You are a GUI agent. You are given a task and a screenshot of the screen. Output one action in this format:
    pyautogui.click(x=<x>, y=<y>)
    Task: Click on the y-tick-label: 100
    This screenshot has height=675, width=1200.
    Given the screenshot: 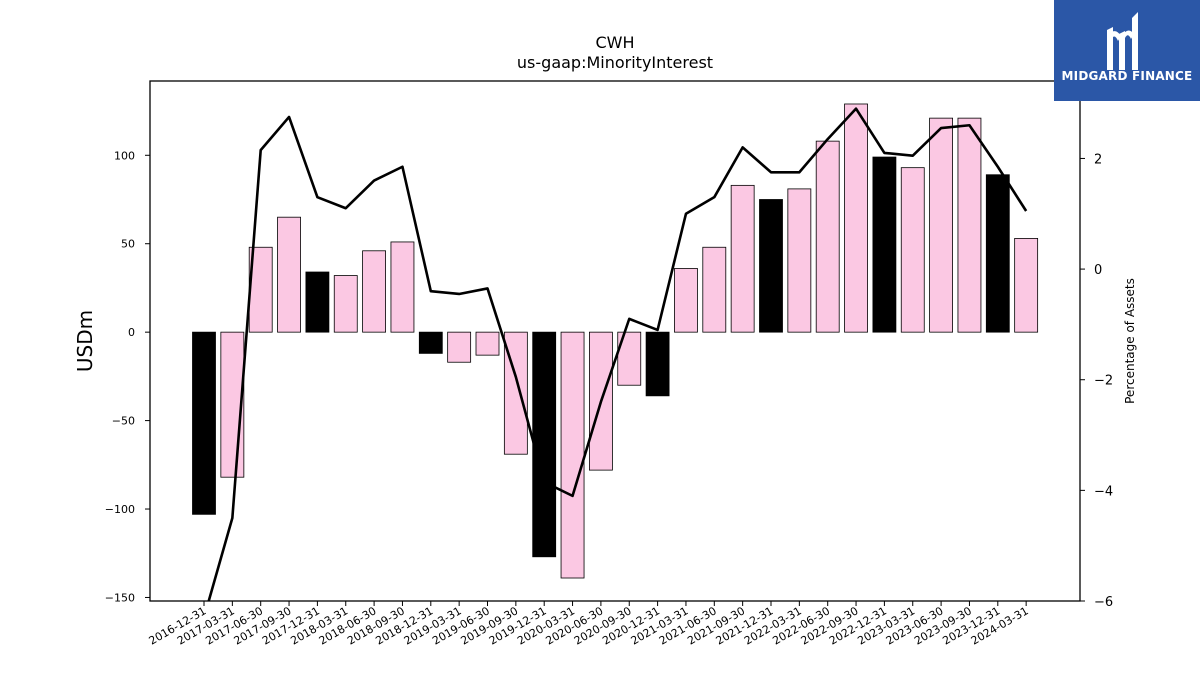 What is the action you would take?
    pyautogui.click(x=124, y=155)
    